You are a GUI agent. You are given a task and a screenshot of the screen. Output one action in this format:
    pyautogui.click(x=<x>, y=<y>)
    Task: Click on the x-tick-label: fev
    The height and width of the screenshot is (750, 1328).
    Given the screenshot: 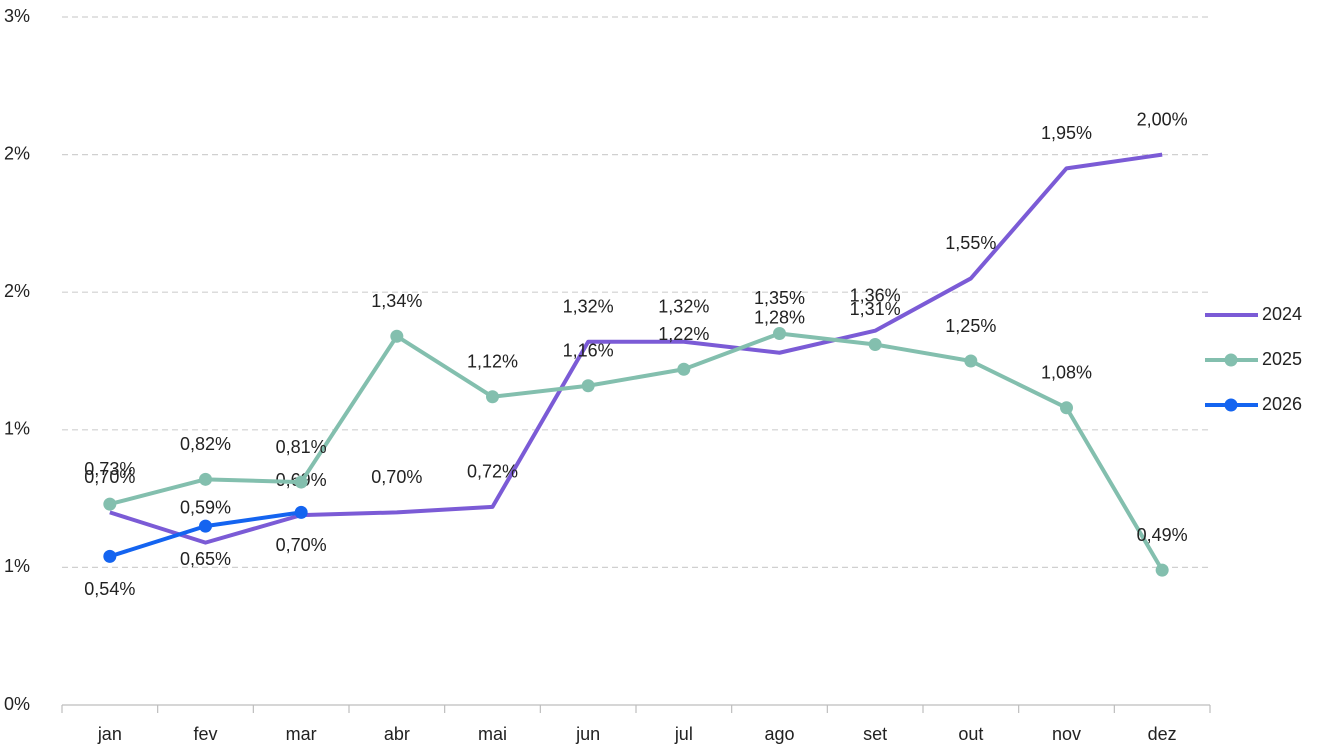 What is the action you would take?
    pyautogui.click(x=205, y=734)
    